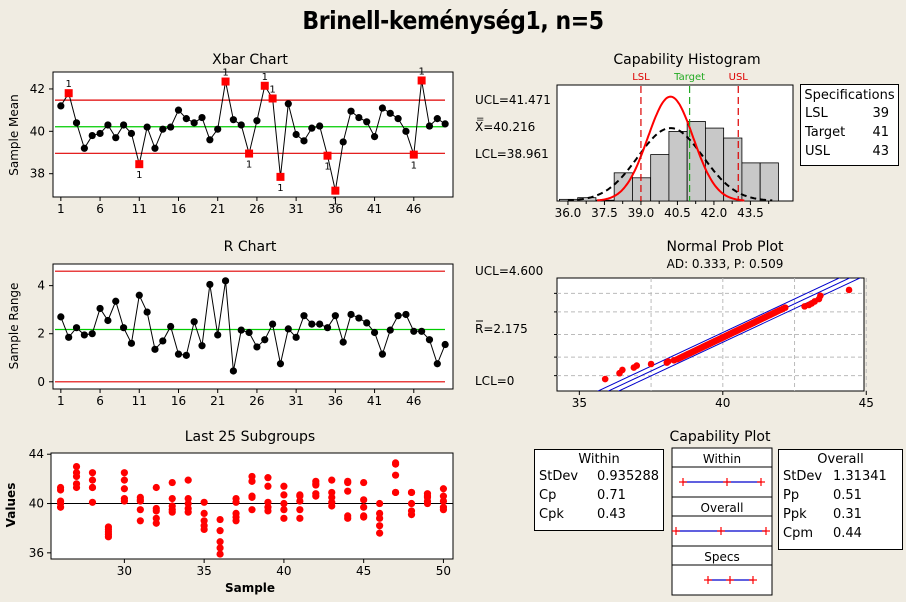  What do you see at coordinates (505, 127) in the screenshot?
I see `xbar-cl-label: X=40.216` at bounding box center [505, 127].